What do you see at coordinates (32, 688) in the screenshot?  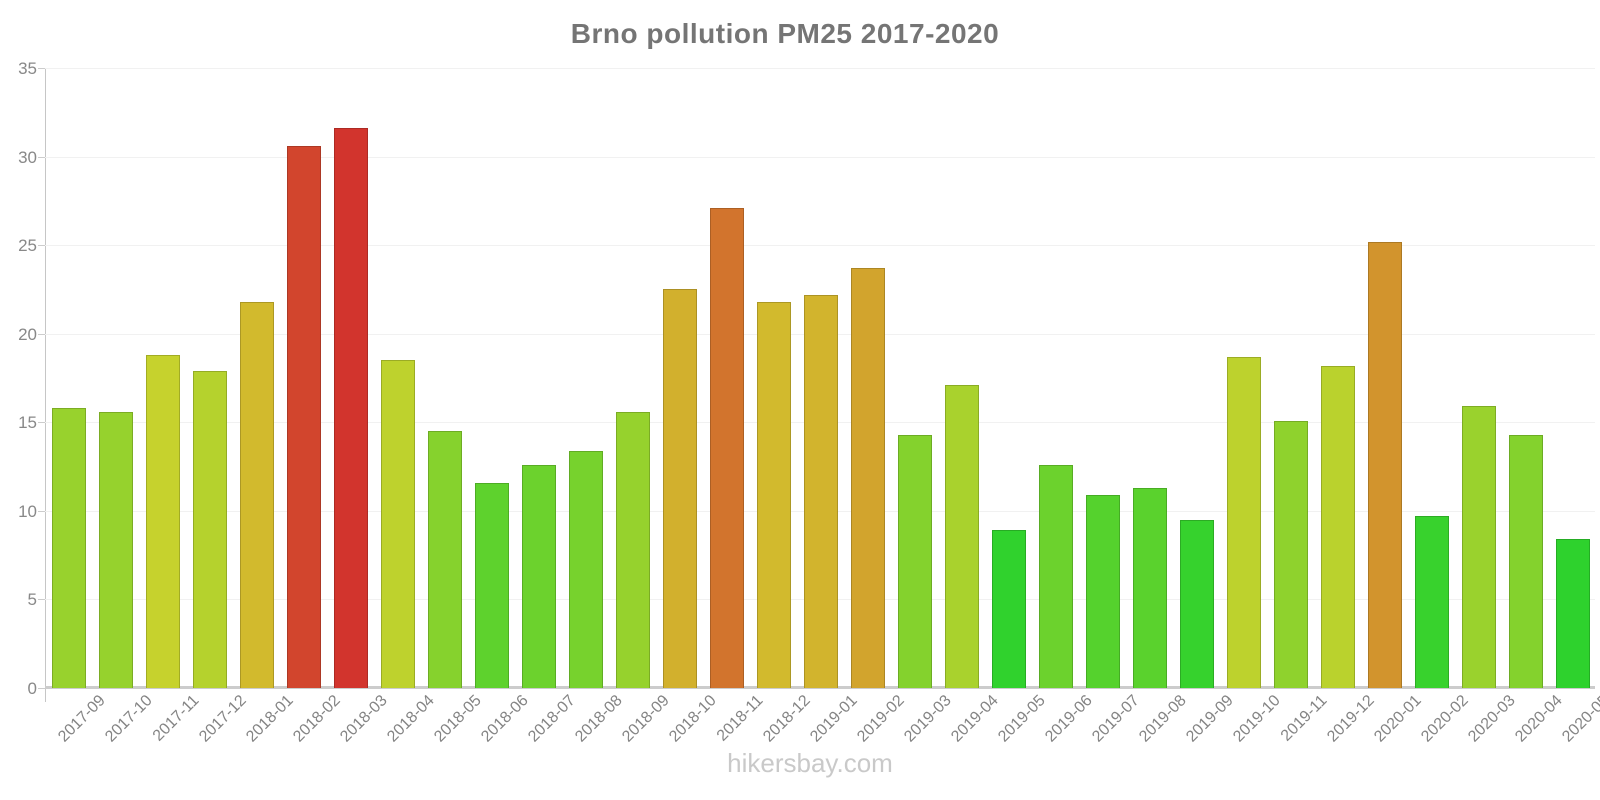 I see `y-tick-label-0: 0` at bounding box center [32, 688].